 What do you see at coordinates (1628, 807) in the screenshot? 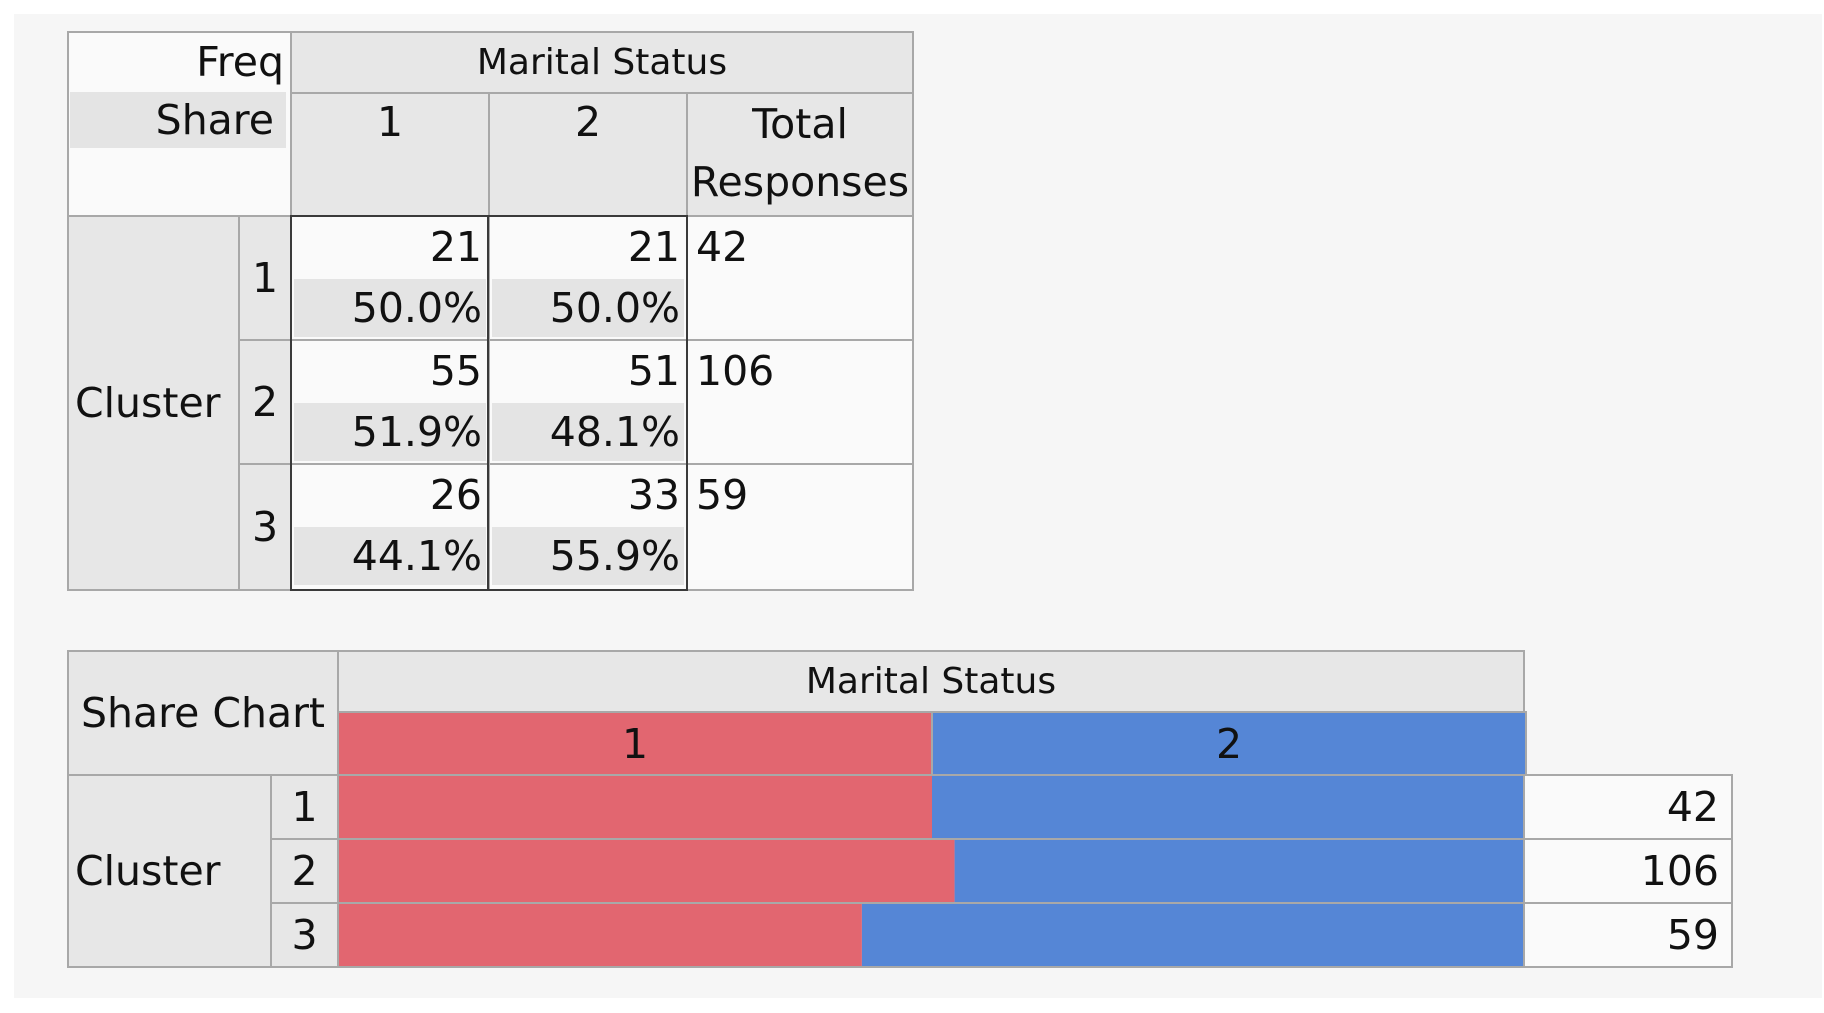
I see `share-chart-total-1: 42` at bounding box center [1628, 807].